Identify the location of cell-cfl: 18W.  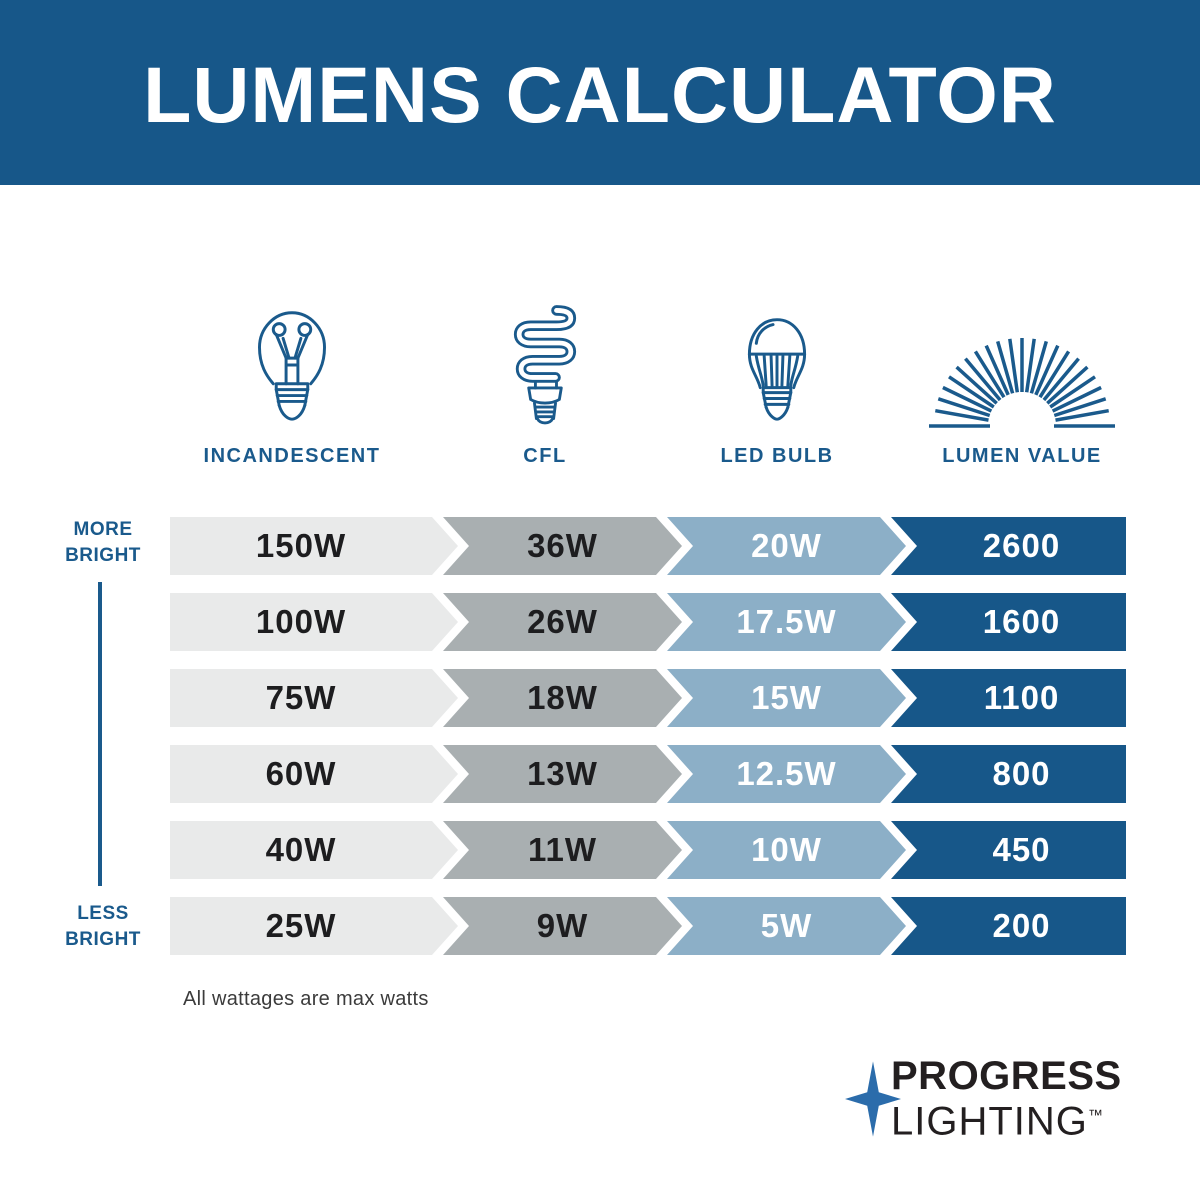
(562, 698).